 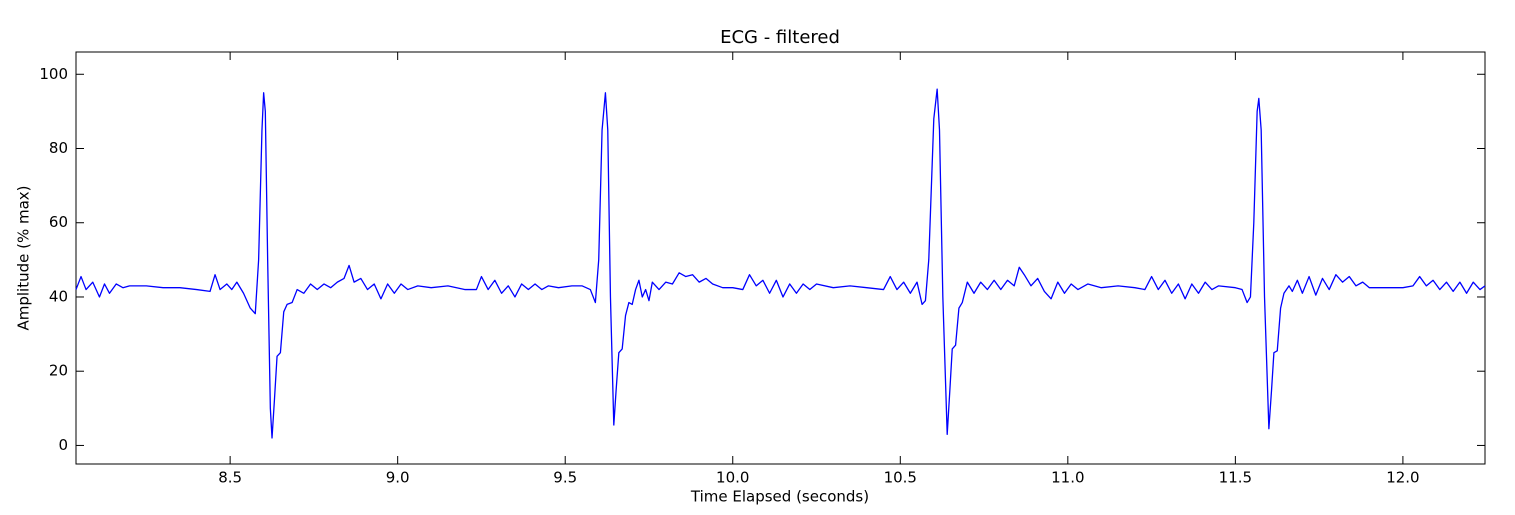 I want to click on x-tick-label: 8.5, so click(x=230, y=478).